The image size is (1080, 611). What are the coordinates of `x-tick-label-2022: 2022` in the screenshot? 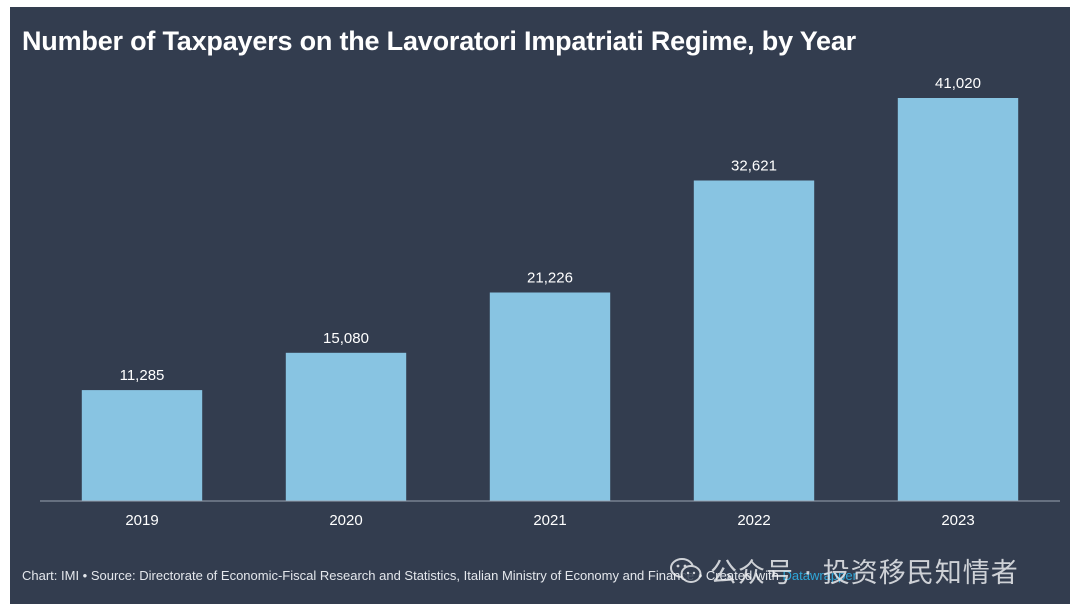 It's located at (753, 520).